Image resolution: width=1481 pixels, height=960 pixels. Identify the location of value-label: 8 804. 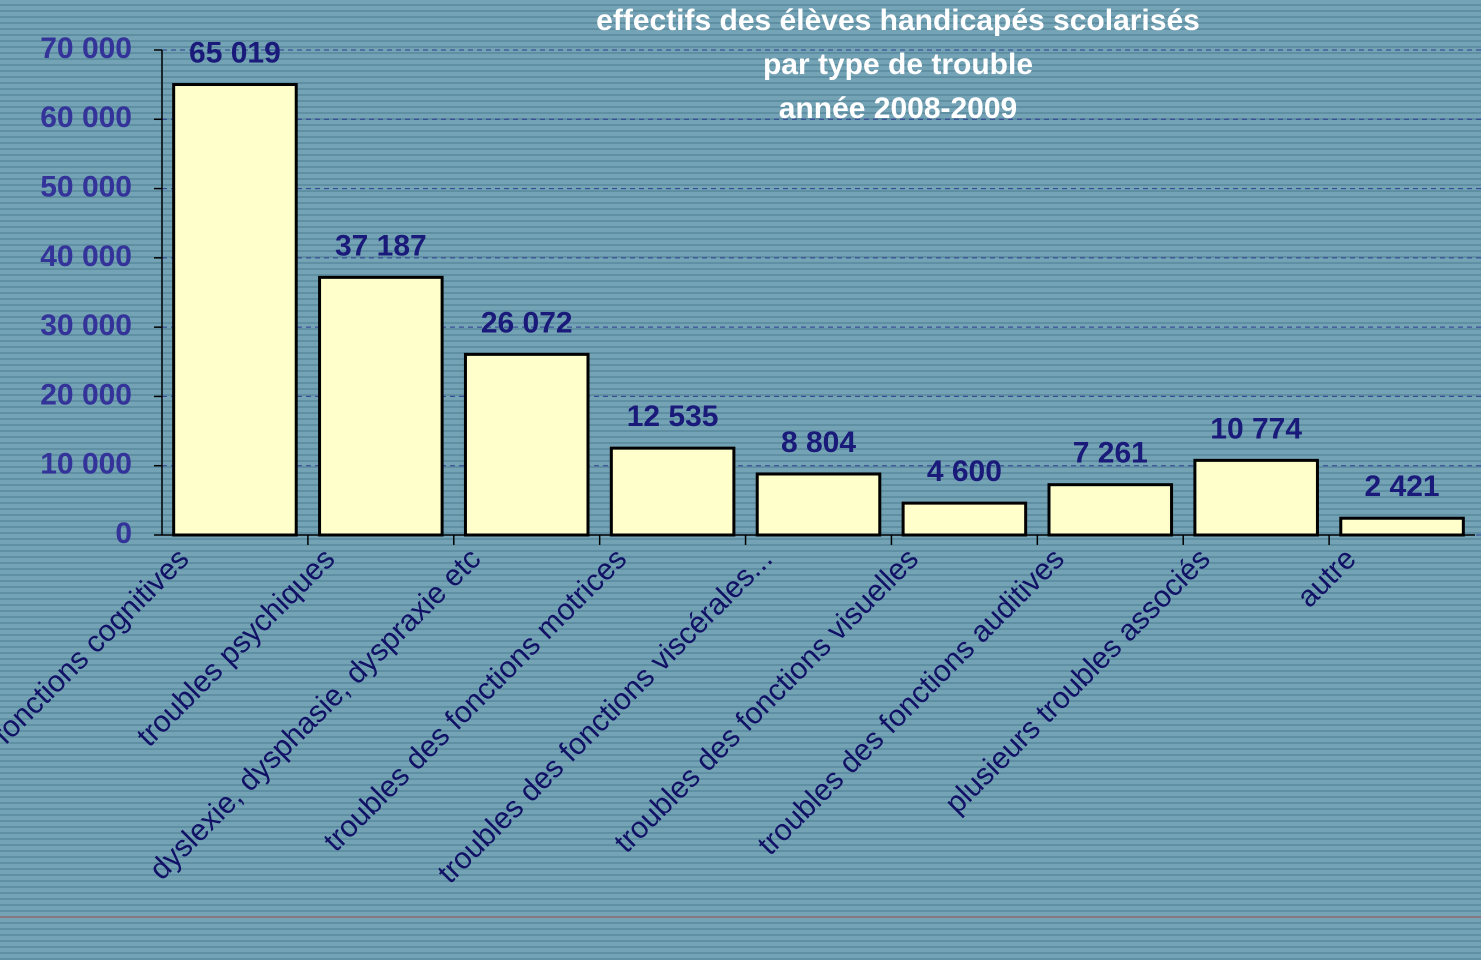
(818, 442).